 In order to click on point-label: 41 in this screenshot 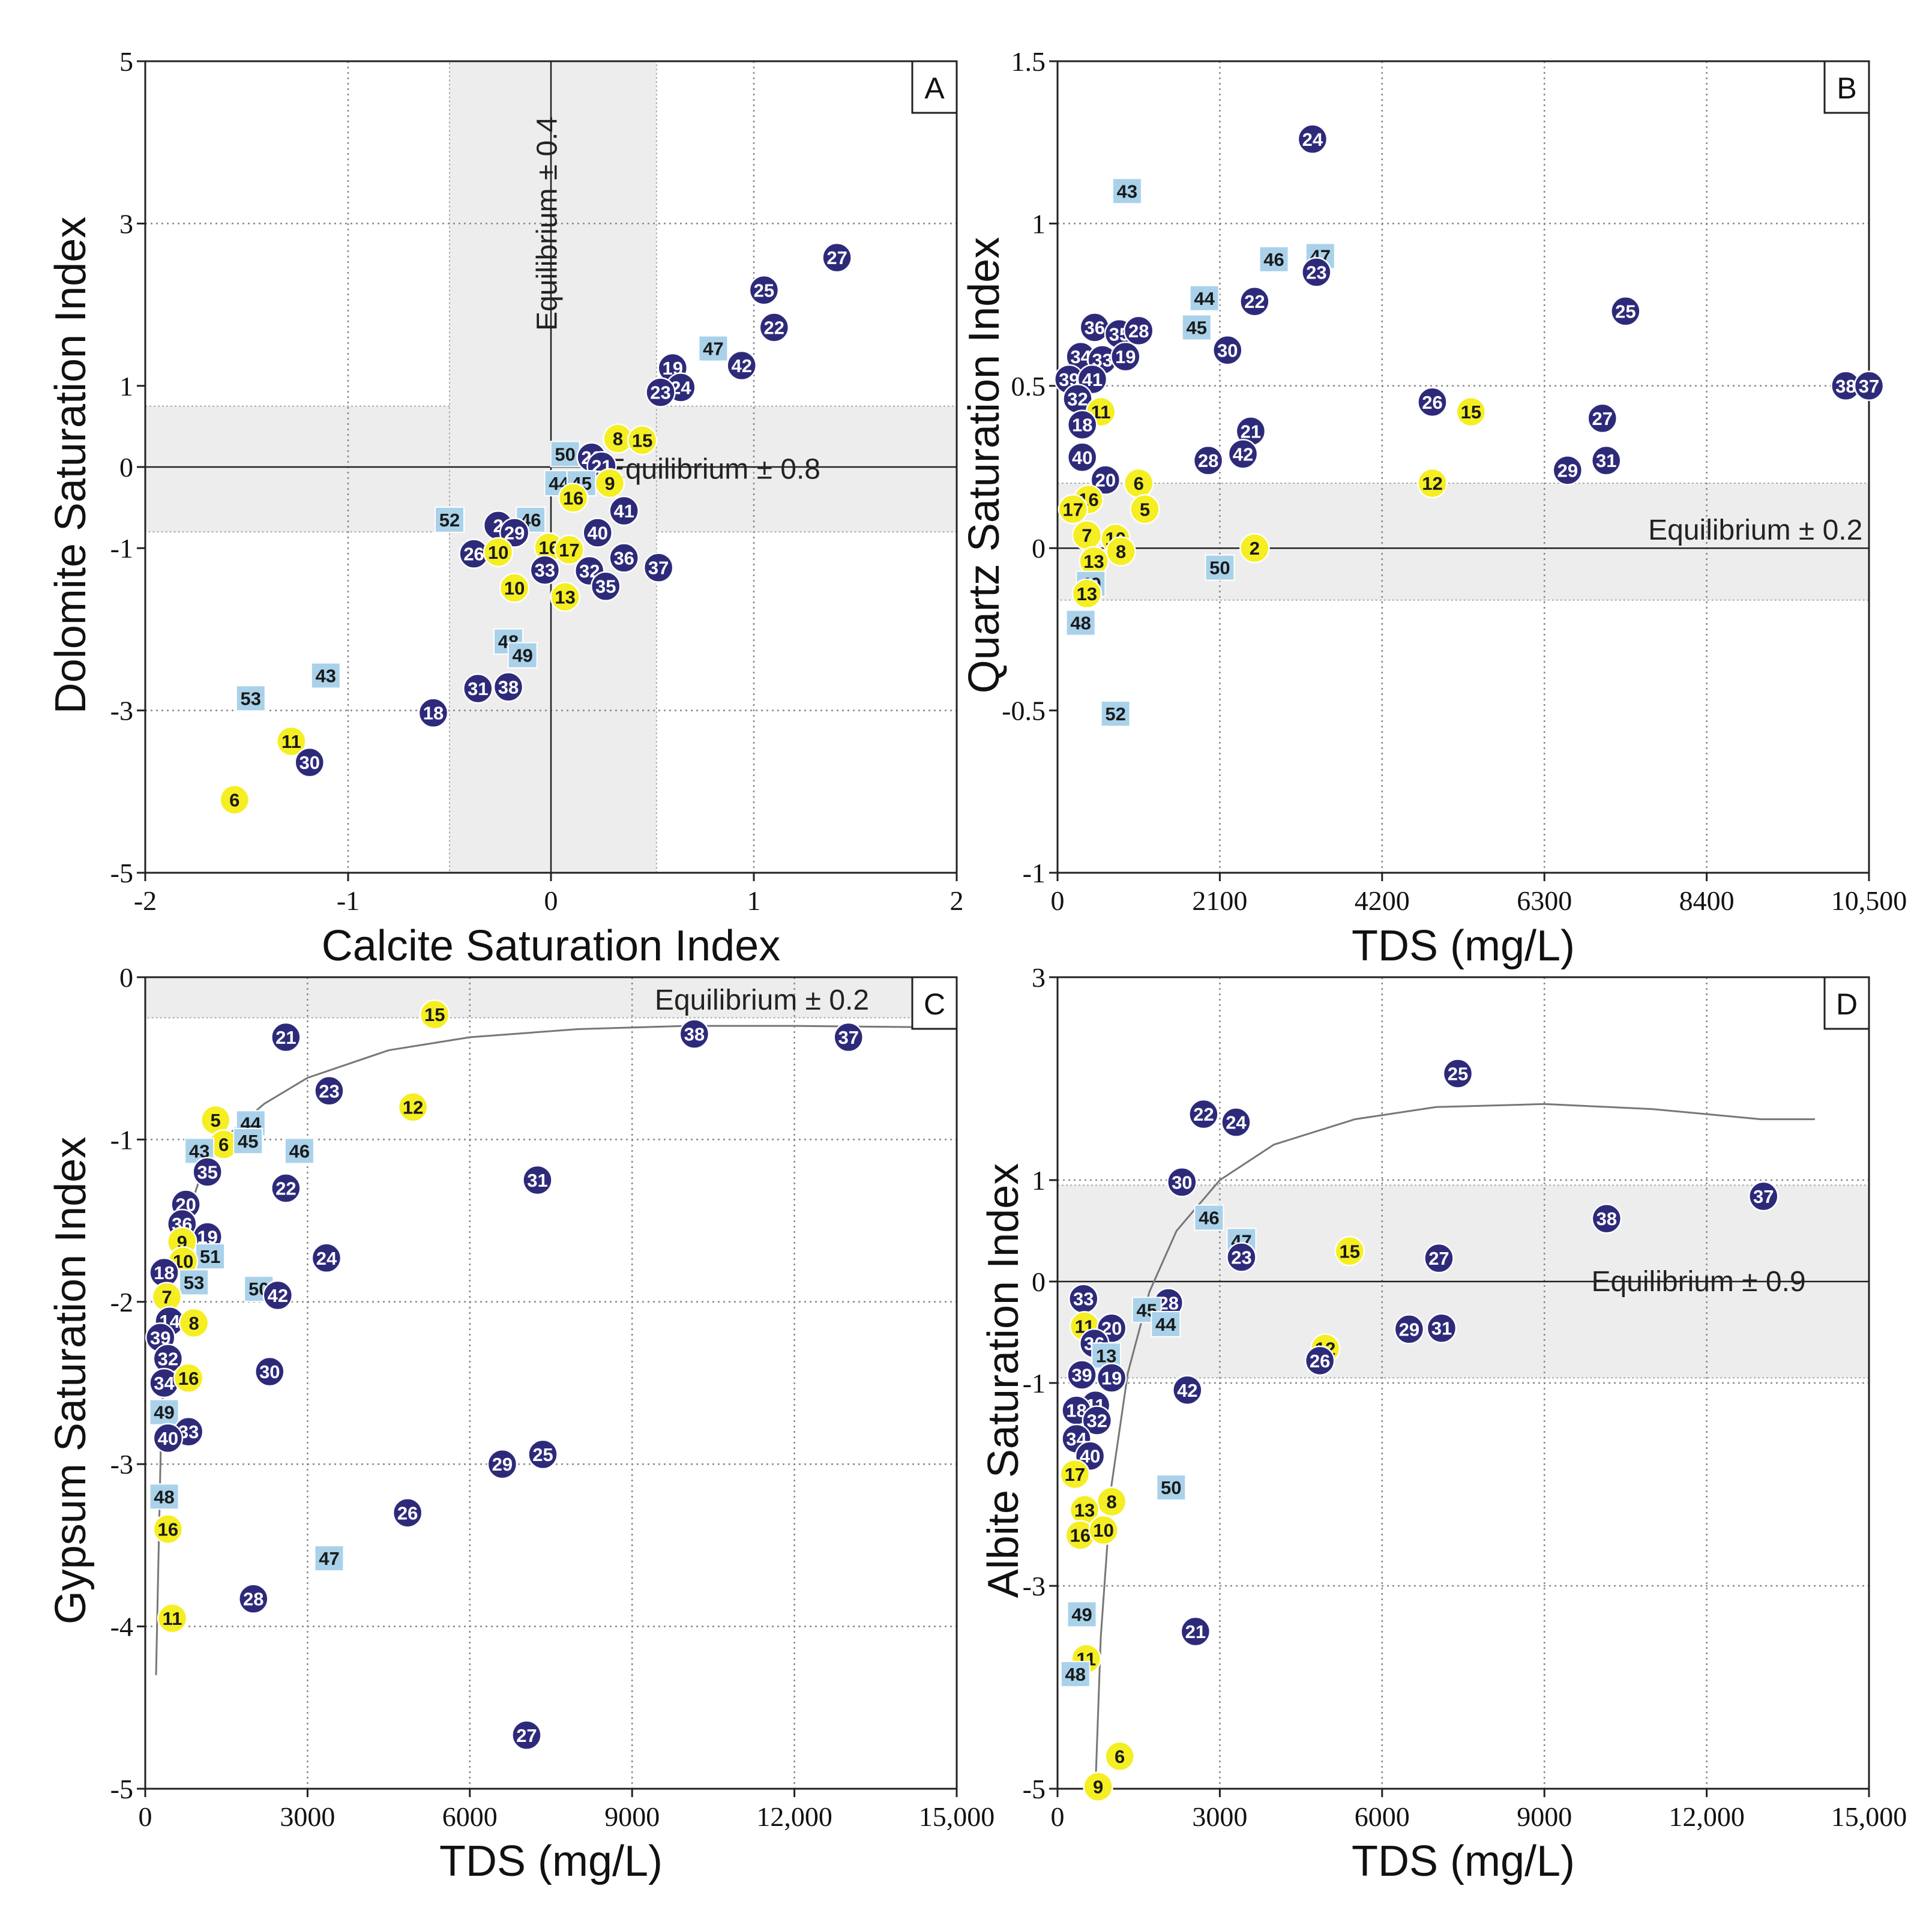, I will do `click(623, 511)`.